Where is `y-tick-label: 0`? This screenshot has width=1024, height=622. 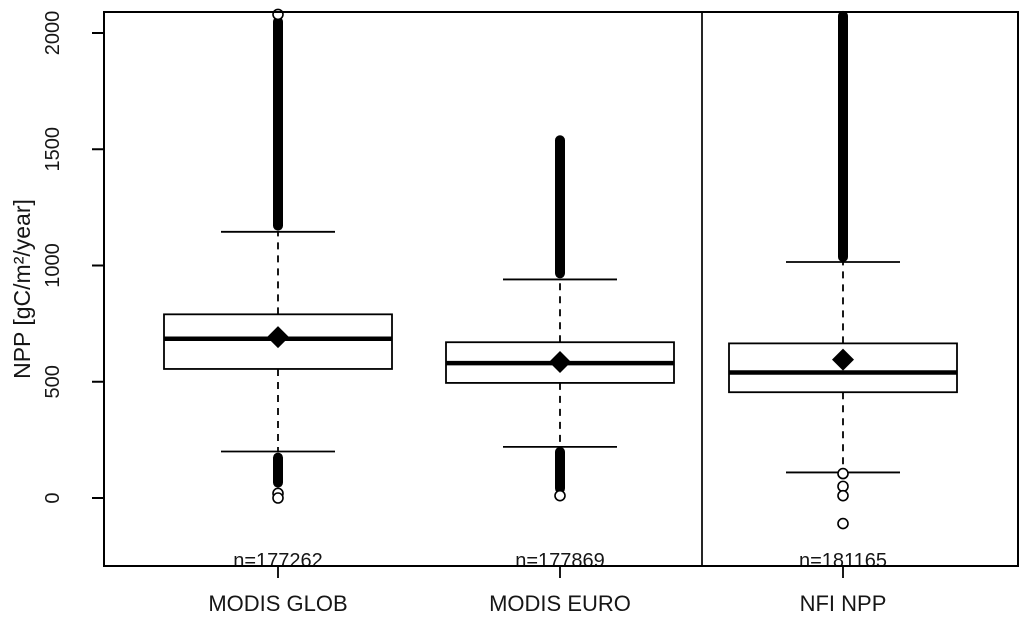
y-tick-label: 0 is located at coordinates (53, 497).